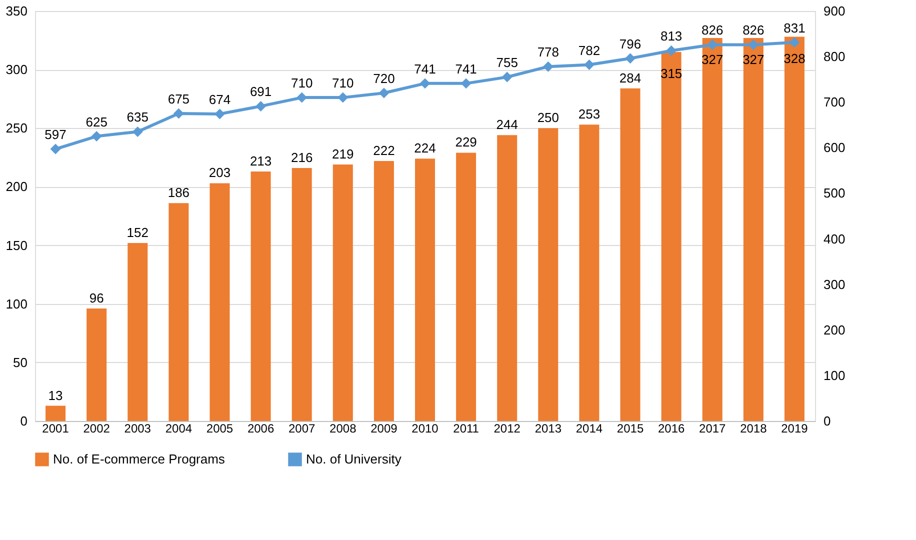  Describe the element at coordinates (55, 134) in the screenshot. I see `data-label: 597` at that location.